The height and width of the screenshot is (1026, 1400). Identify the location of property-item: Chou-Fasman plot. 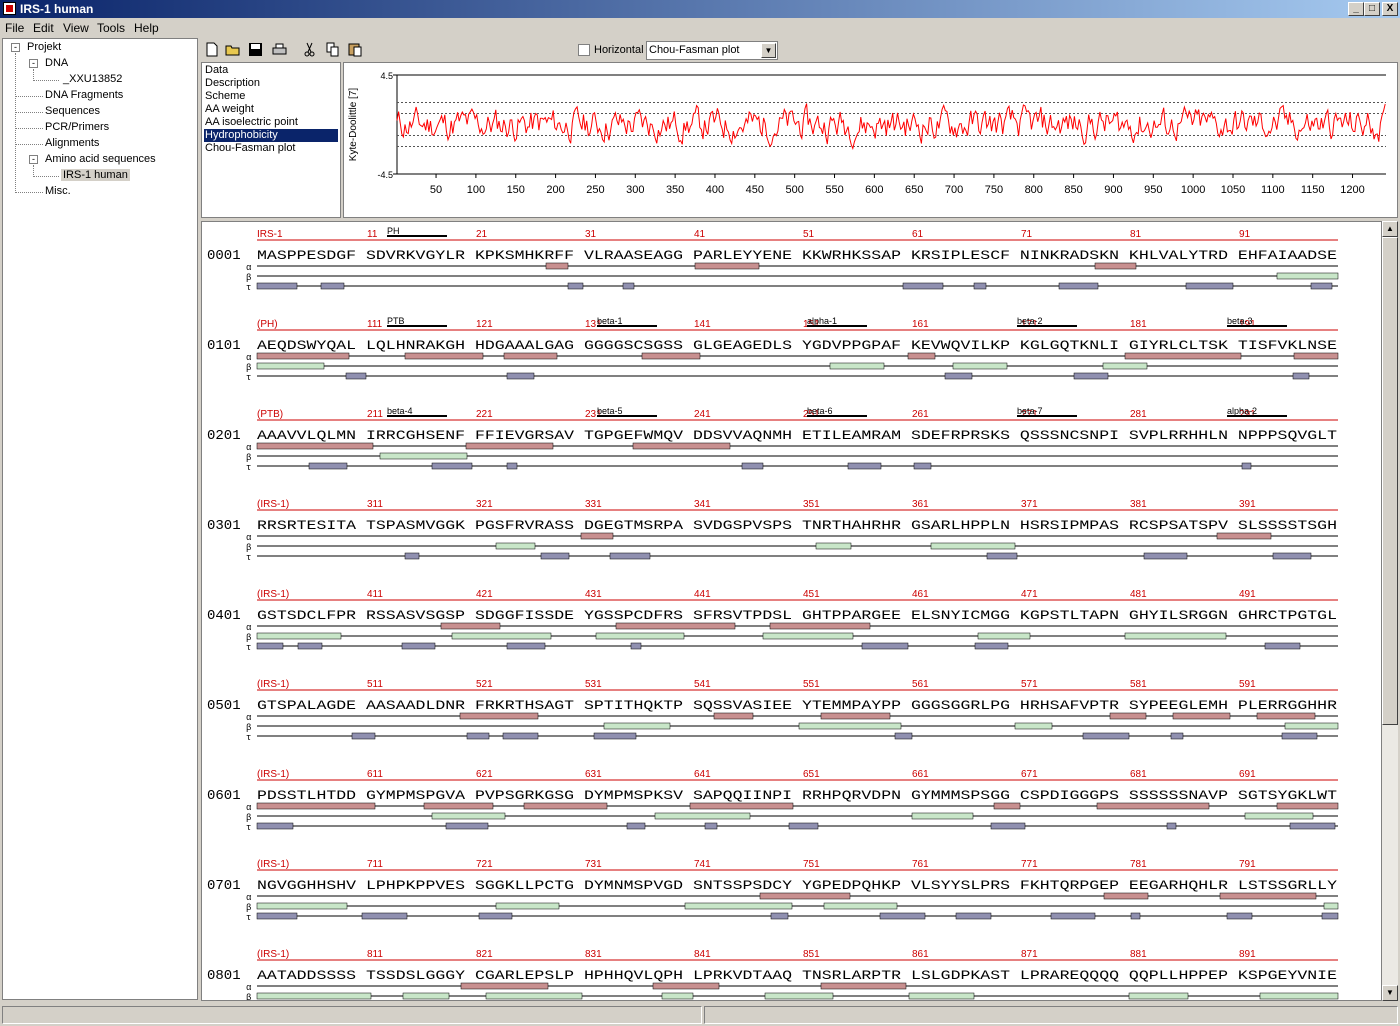
(250, 148).